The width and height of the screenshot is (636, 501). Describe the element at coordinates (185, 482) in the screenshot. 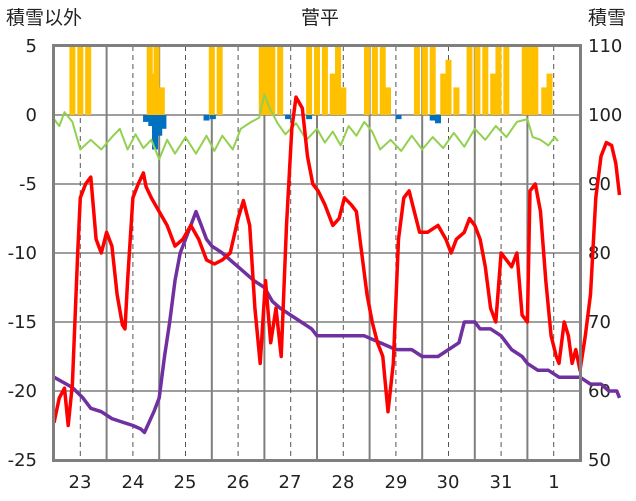

I see `x-tick-label: 25` at that location.